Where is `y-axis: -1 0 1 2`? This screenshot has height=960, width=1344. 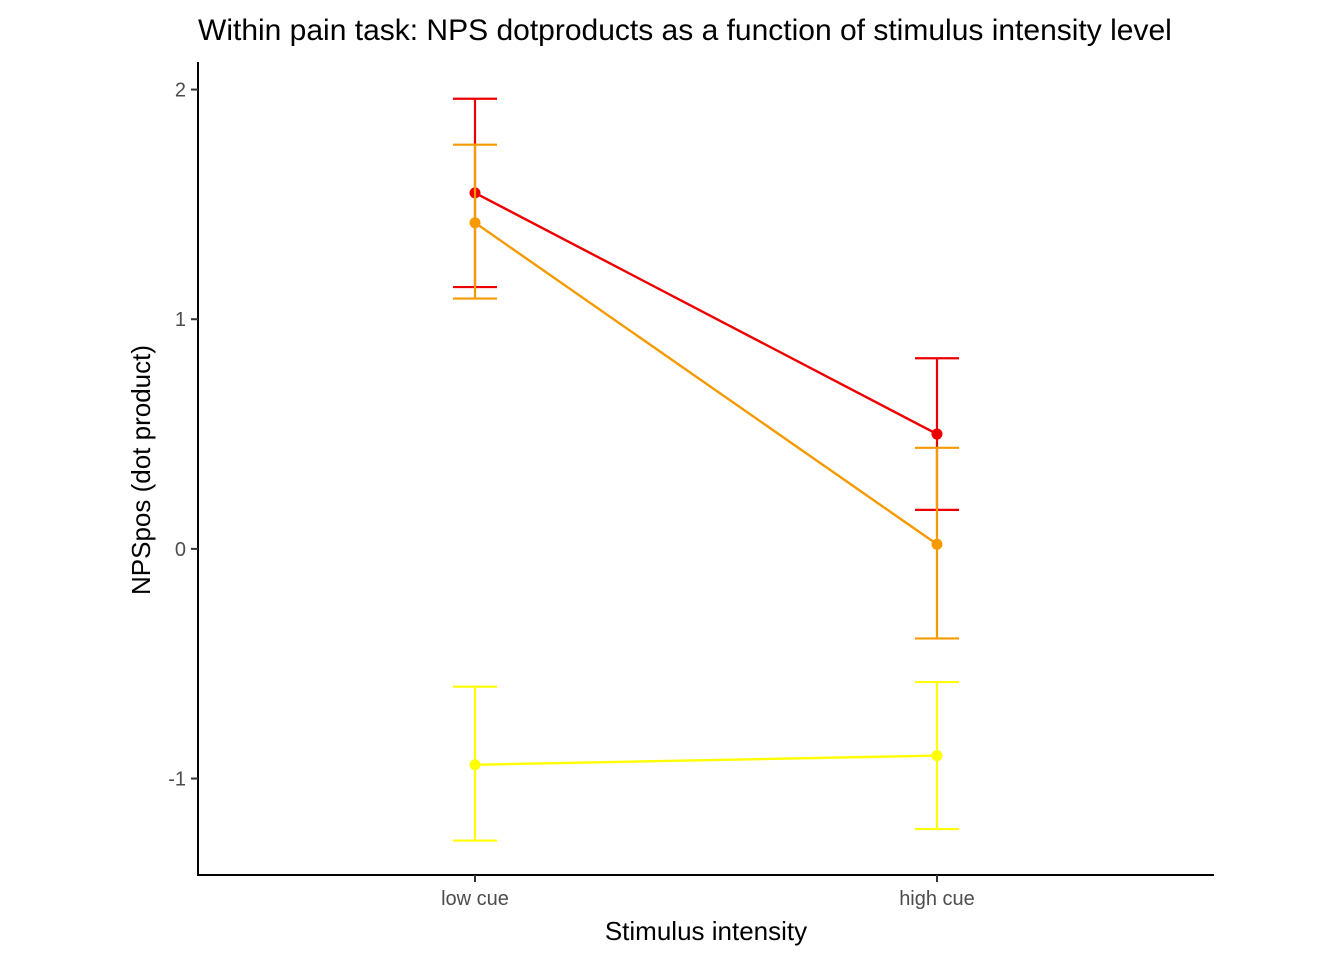
y-axis: -1 0 1 2 is located at coordinates (183, 435).